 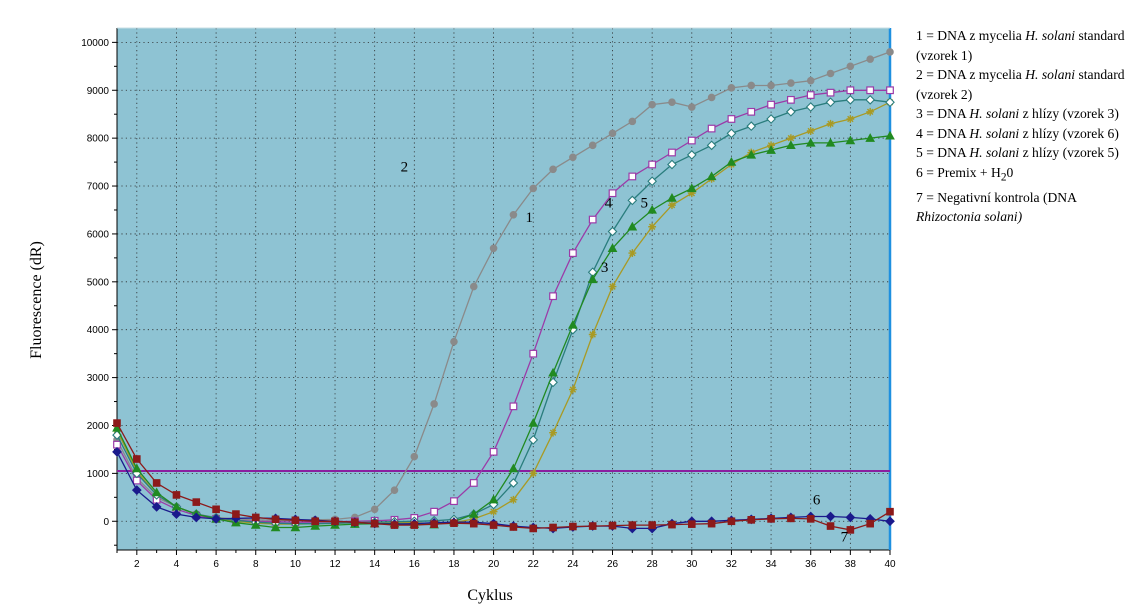 What do you see at coordinates (98, 139) in the screenshot?
I see `y-tick-label: 8000` at bounding box center [98, 139].